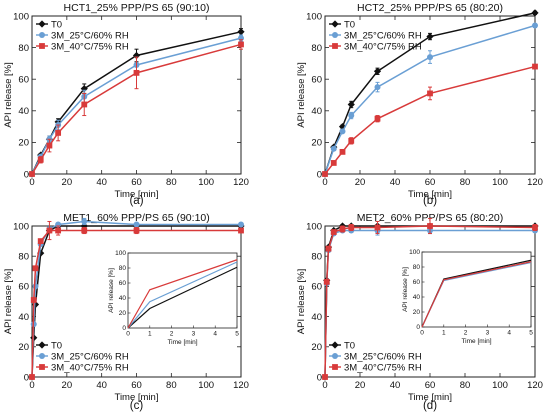  I want to click on panel-0-xlabel: Time [min], so click(137, 194).